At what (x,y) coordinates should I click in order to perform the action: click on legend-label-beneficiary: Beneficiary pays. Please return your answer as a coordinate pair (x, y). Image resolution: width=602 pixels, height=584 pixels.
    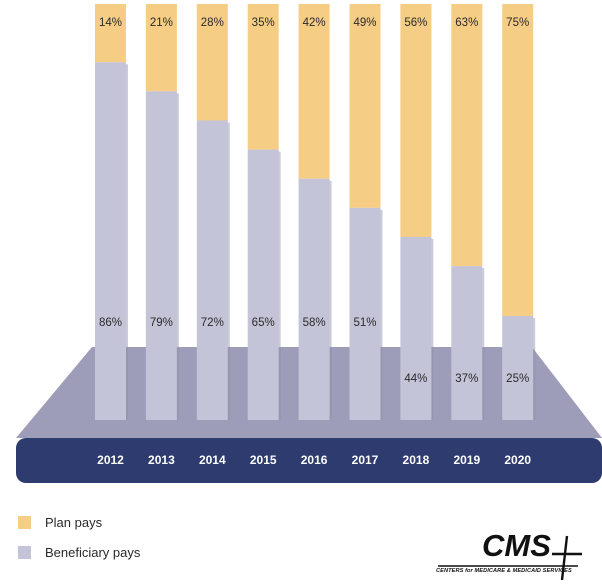
    Looking at the image, I should click on (93, 552).